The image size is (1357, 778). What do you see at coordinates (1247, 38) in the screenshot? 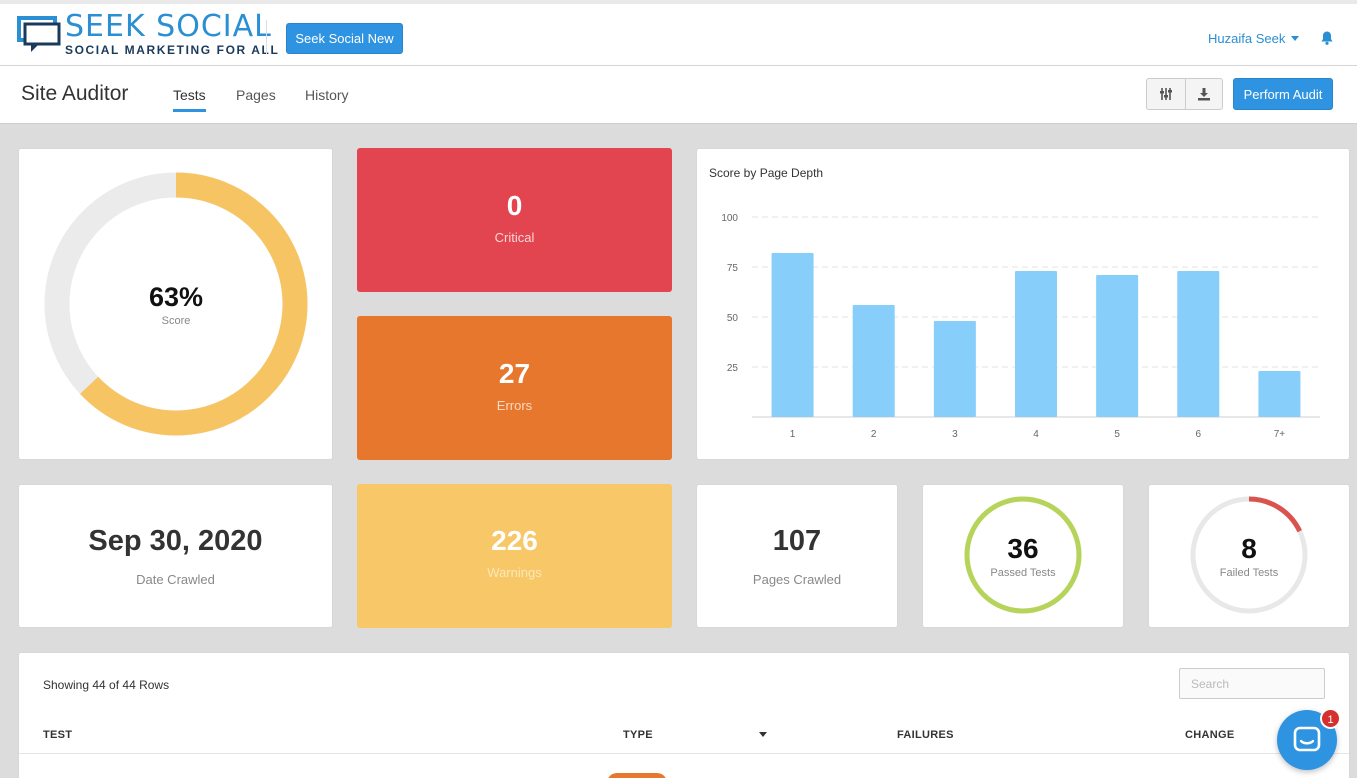
I see `user-name: Huzaifa Seek` at bounding box center [1247, 38].